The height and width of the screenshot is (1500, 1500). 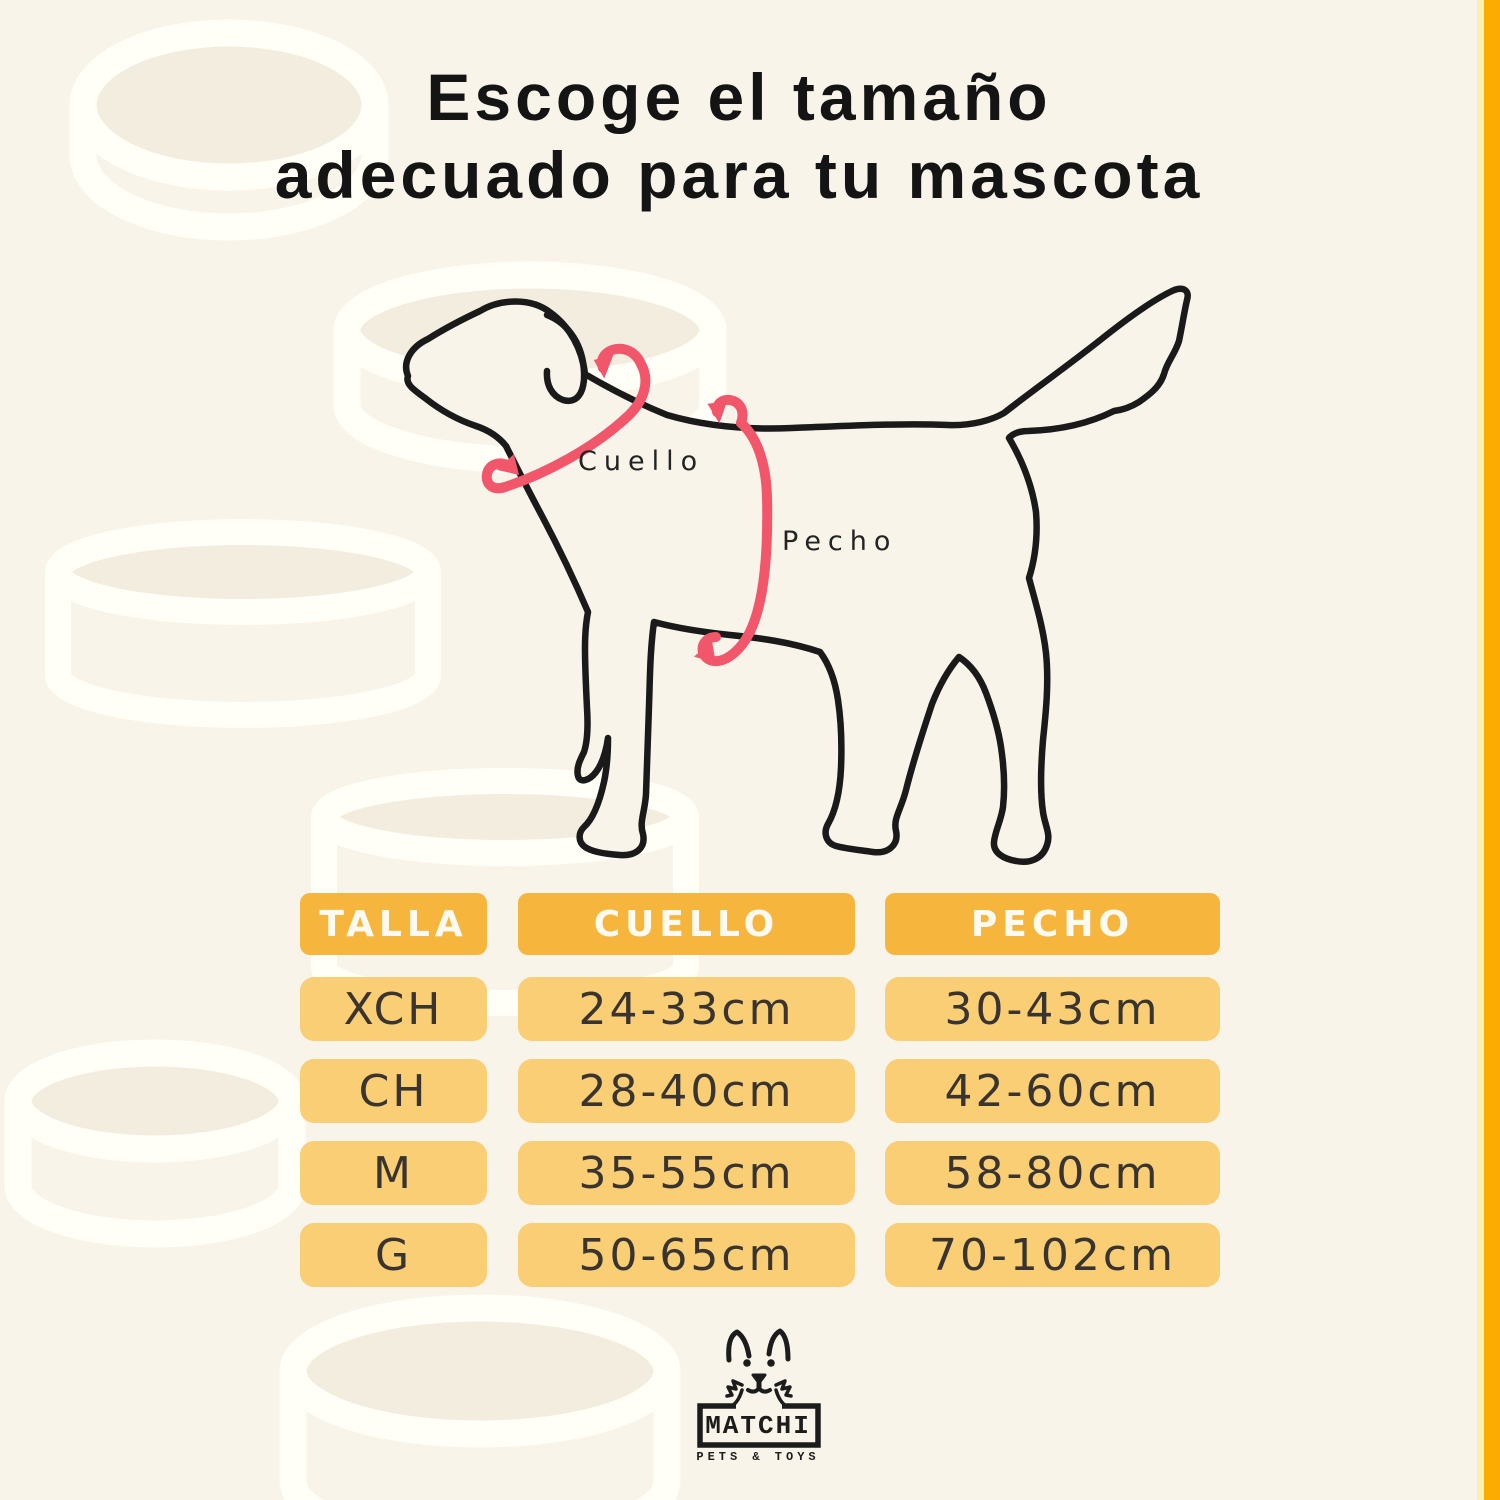 What do you see at coordinates (1480, 750) in the screenshot?
I see `edge-stripe-light` at bounding box center [1480, 750].